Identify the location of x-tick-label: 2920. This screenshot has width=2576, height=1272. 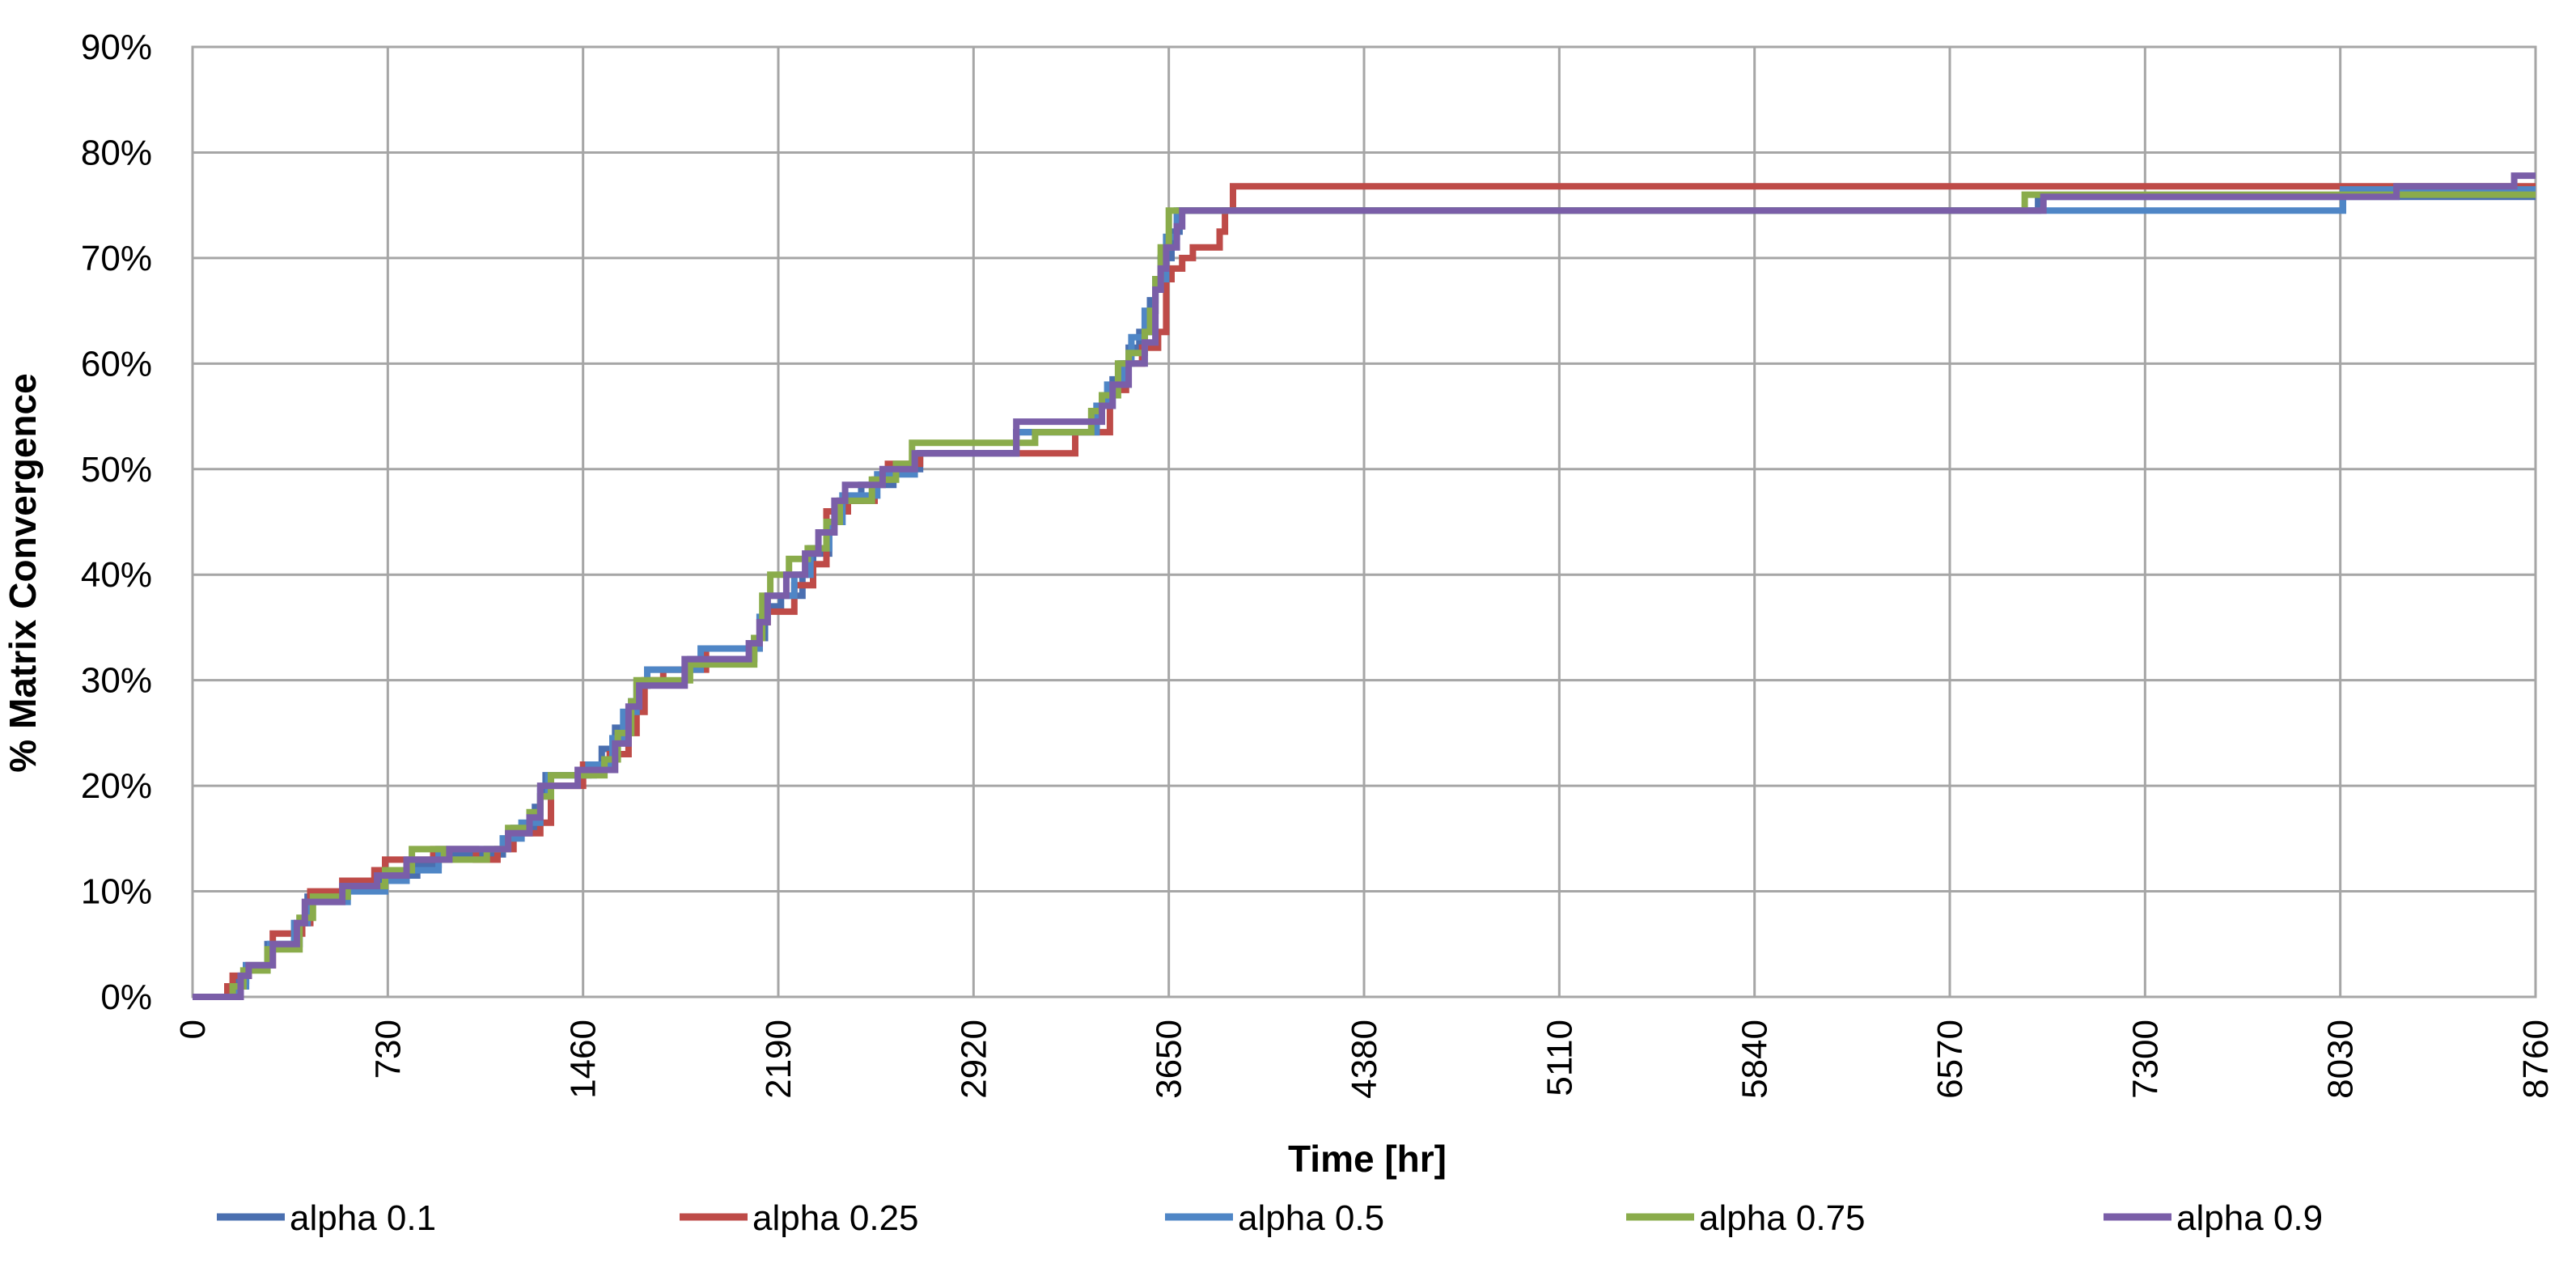
(974, 1060).